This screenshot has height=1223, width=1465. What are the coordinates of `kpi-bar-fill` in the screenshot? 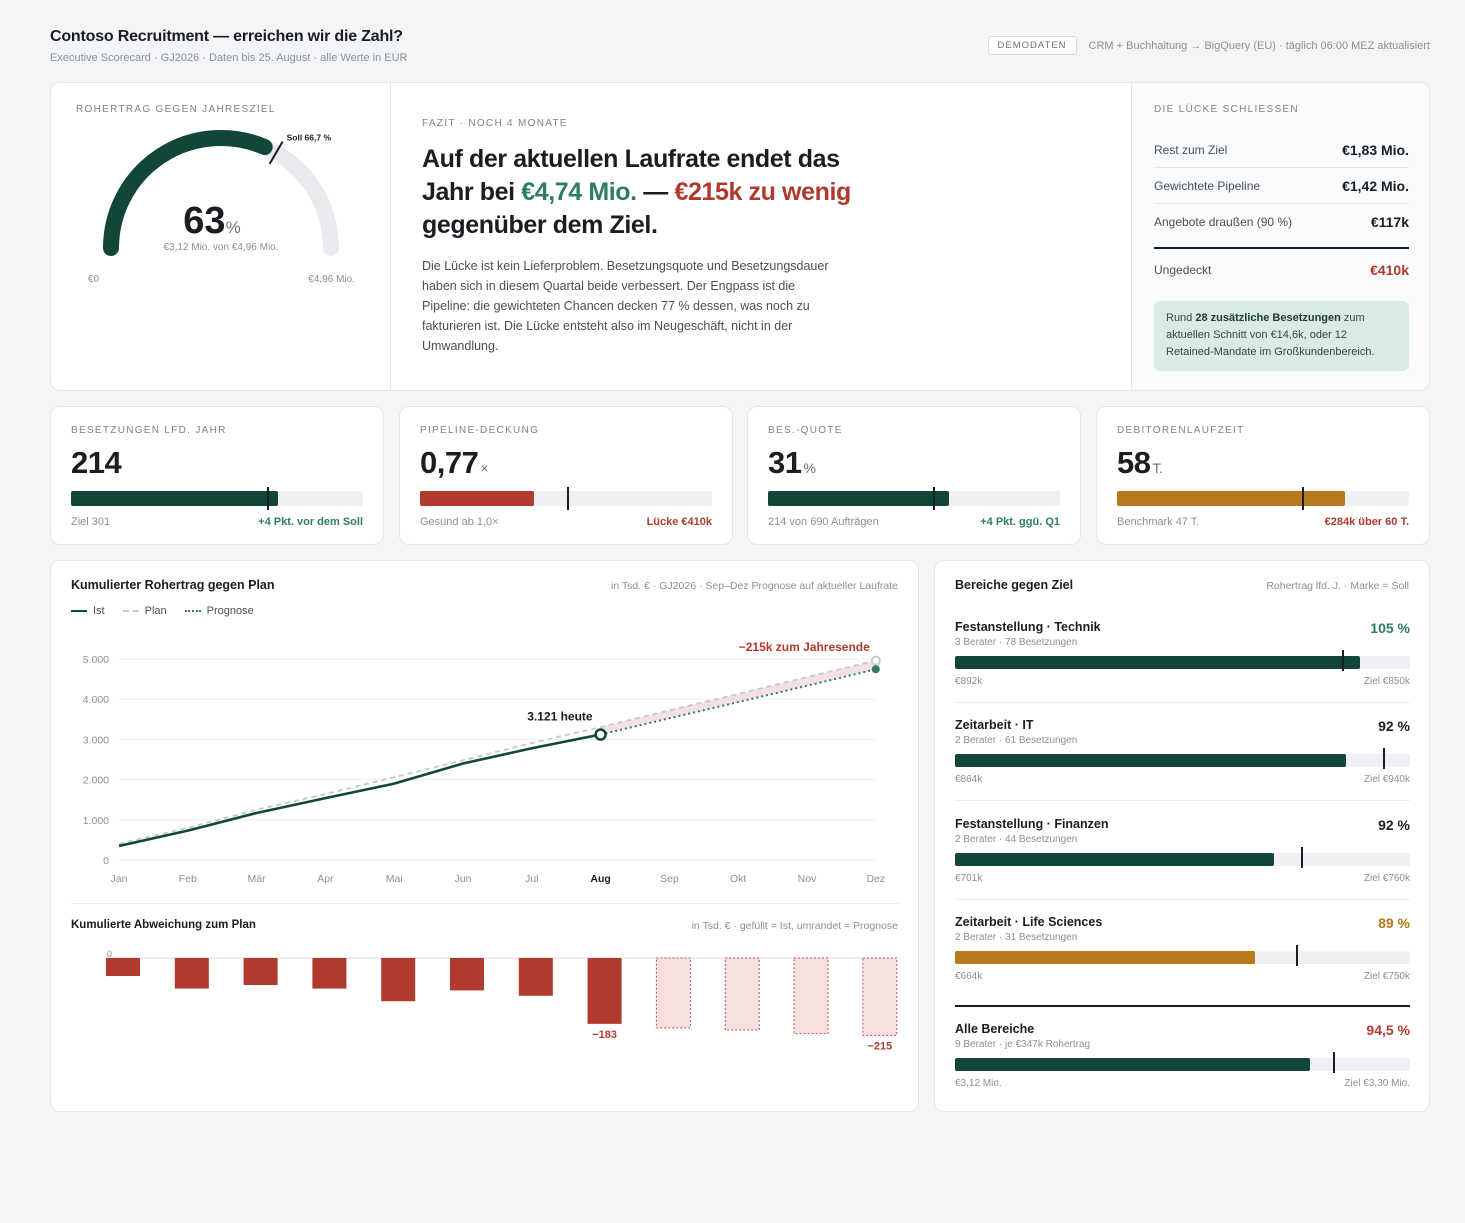 It's located at (859, 498).